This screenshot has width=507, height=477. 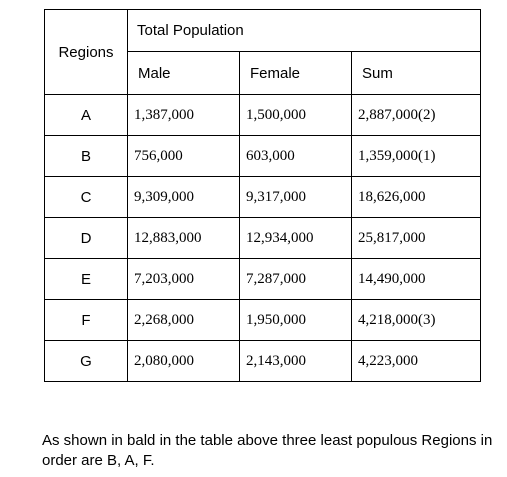 What do you see at coordinates (183, 156) in the screenshot?
I see `male-cell: 756,000` at bounding box center [183, 156].